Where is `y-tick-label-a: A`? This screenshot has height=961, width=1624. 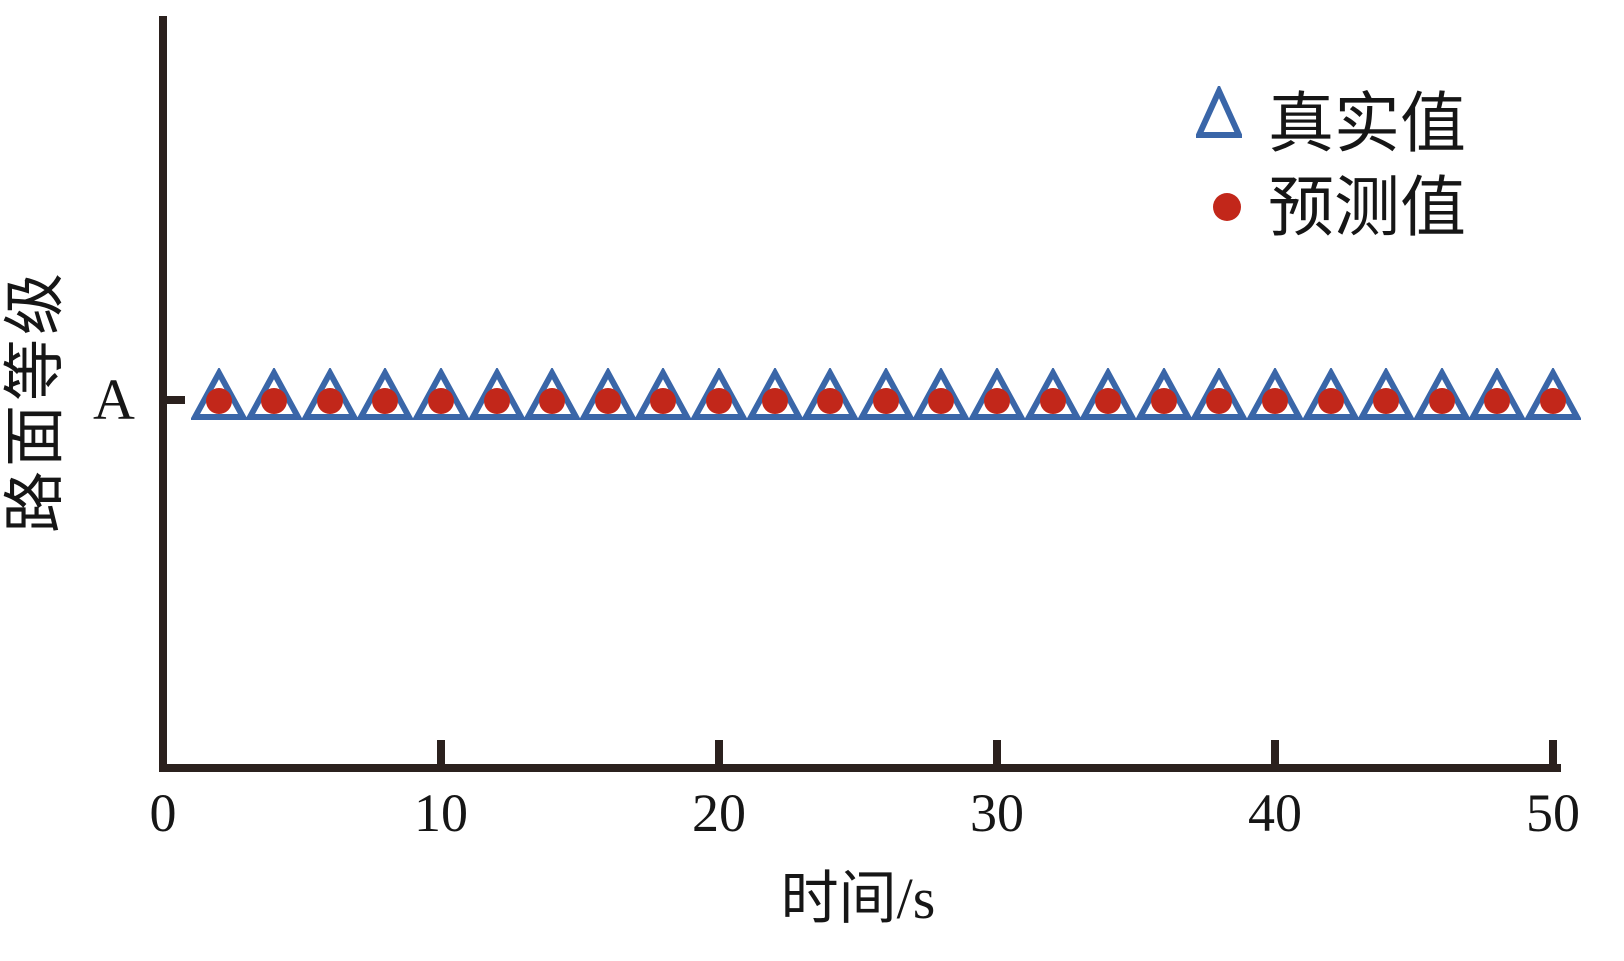
y-tick-label-a: A is located at coordinates (114, 399).